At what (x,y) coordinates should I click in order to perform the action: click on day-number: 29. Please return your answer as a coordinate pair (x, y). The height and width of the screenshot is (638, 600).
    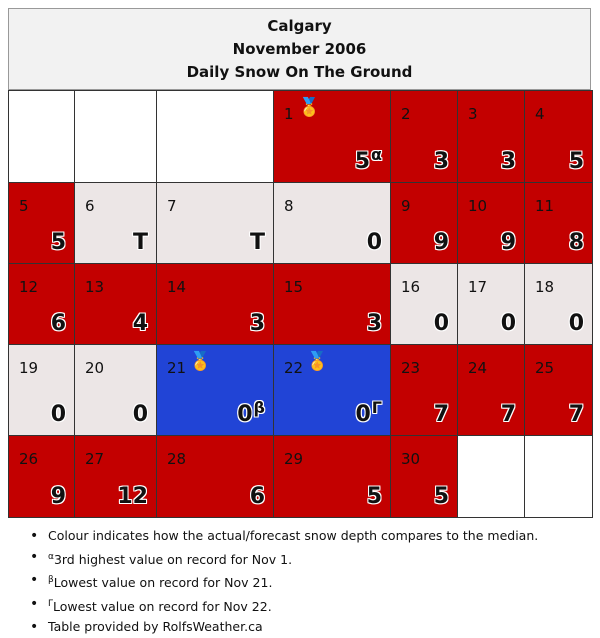
    Looking at the image, I should click on (294, 459).